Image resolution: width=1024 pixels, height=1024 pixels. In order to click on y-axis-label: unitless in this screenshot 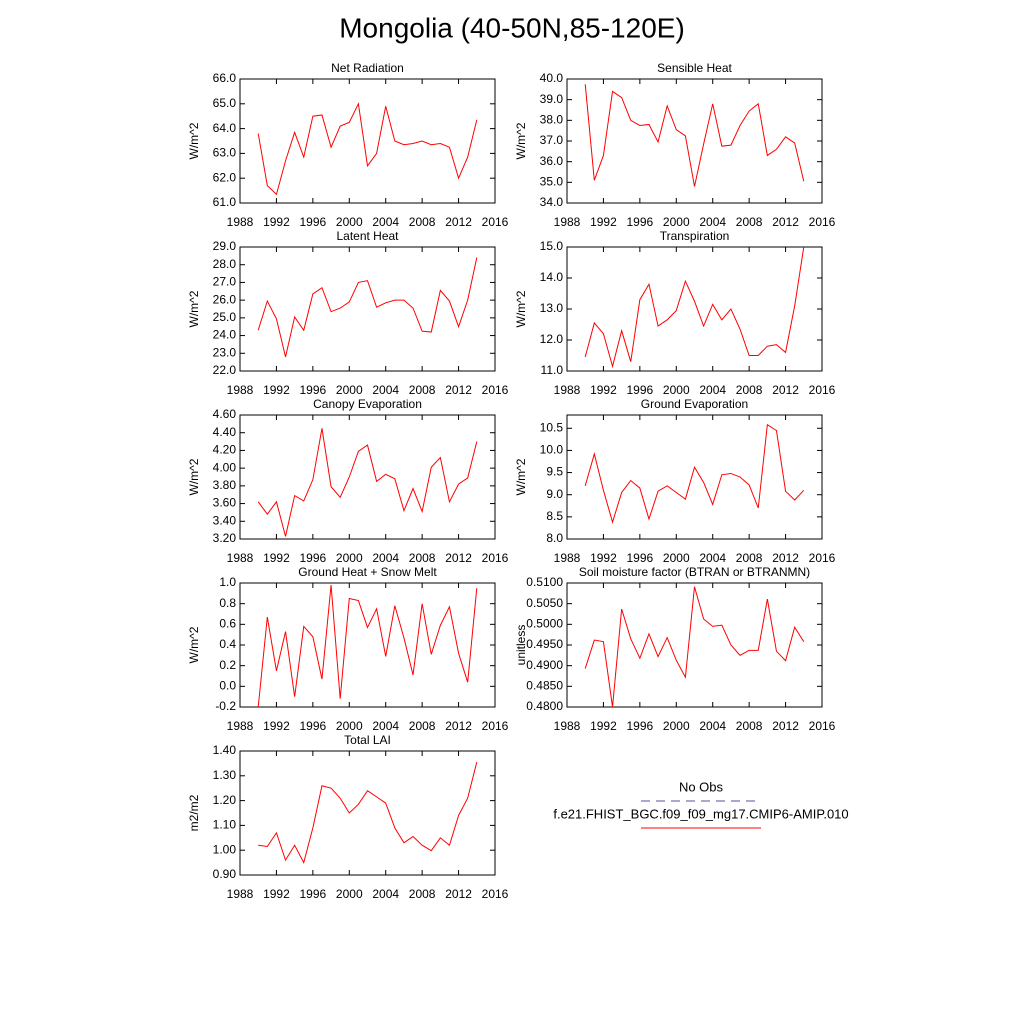, I will do `click(521, 645)`.